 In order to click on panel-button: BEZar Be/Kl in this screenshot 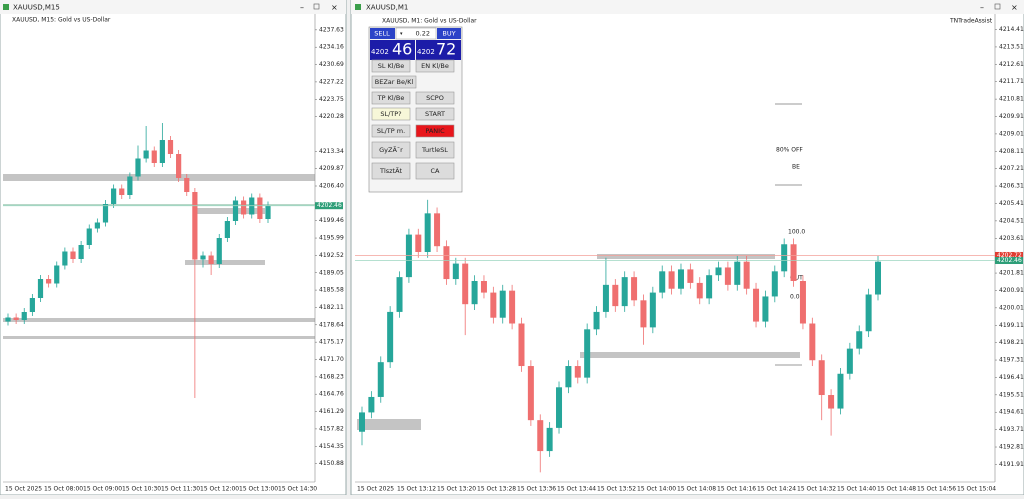, I will do `click(394, 82)`.